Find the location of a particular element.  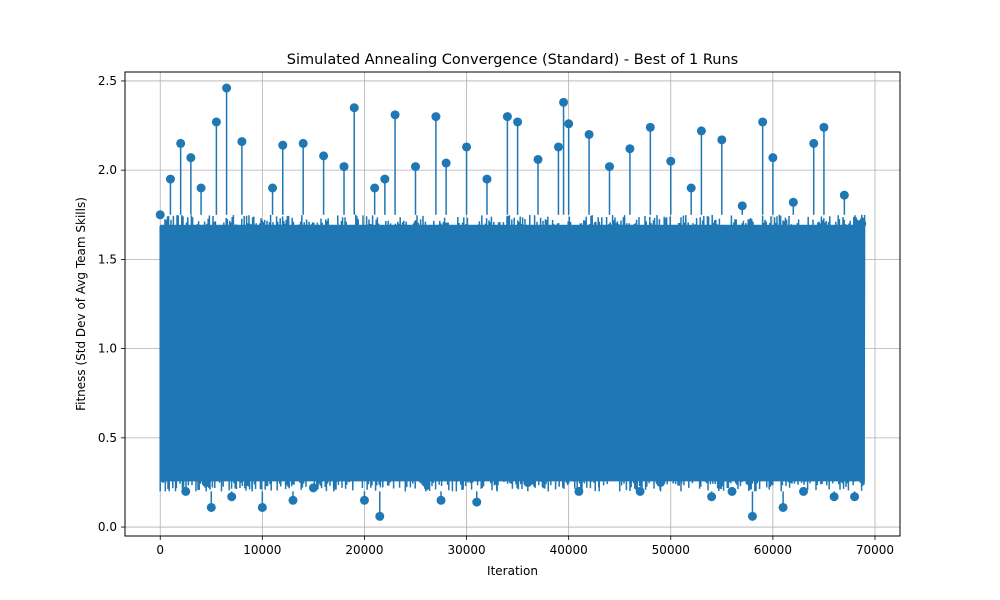

y-tick-label: 1.0 is located at coordinates (107, 349).